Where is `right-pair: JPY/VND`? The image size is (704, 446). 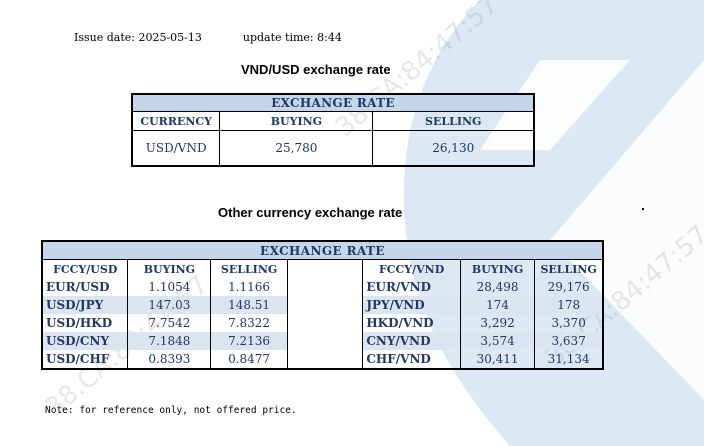
right-pair: JPY/VND is located at coordinates (411, 305).